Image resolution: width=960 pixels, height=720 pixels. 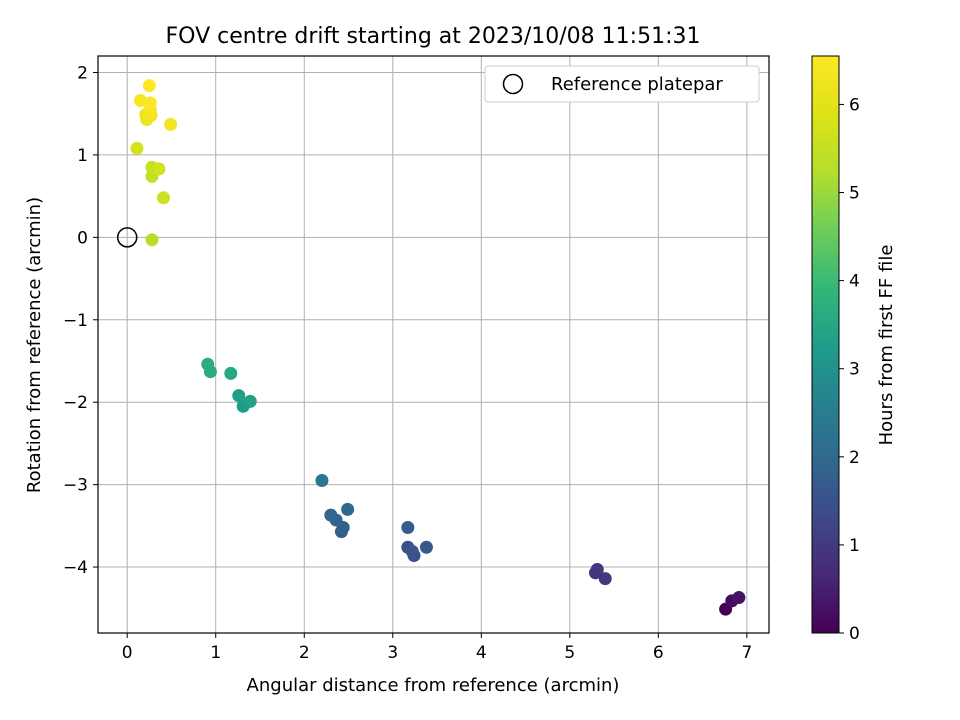 I want to click on y-tick-label: −2, so click(x=75, y=403).